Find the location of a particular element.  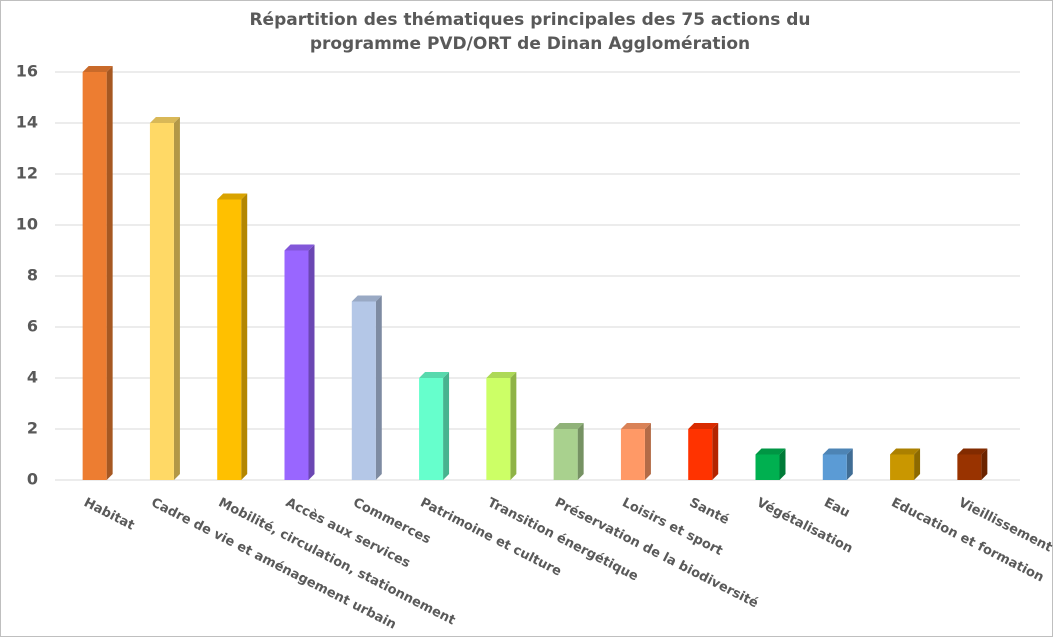

y-tick-label: 6 is located at coordinates (32, 326).